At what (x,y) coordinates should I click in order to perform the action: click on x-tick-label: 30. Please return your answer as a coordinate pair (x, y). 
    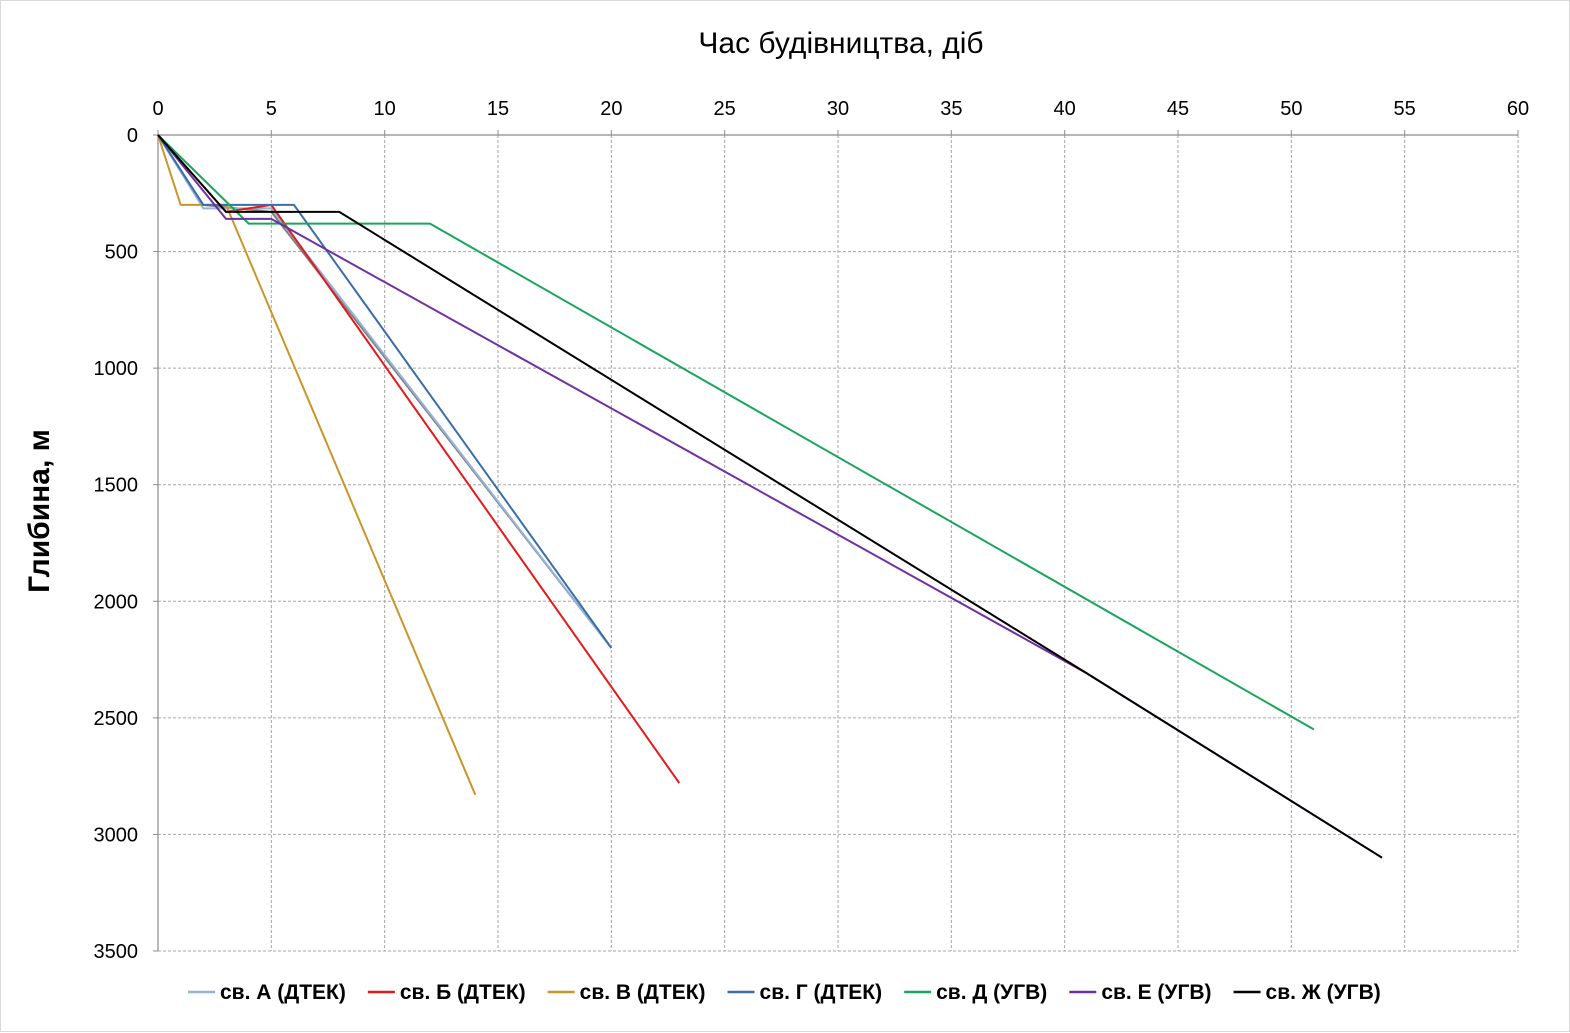
    Looking at the image, I should click on (838, 109).